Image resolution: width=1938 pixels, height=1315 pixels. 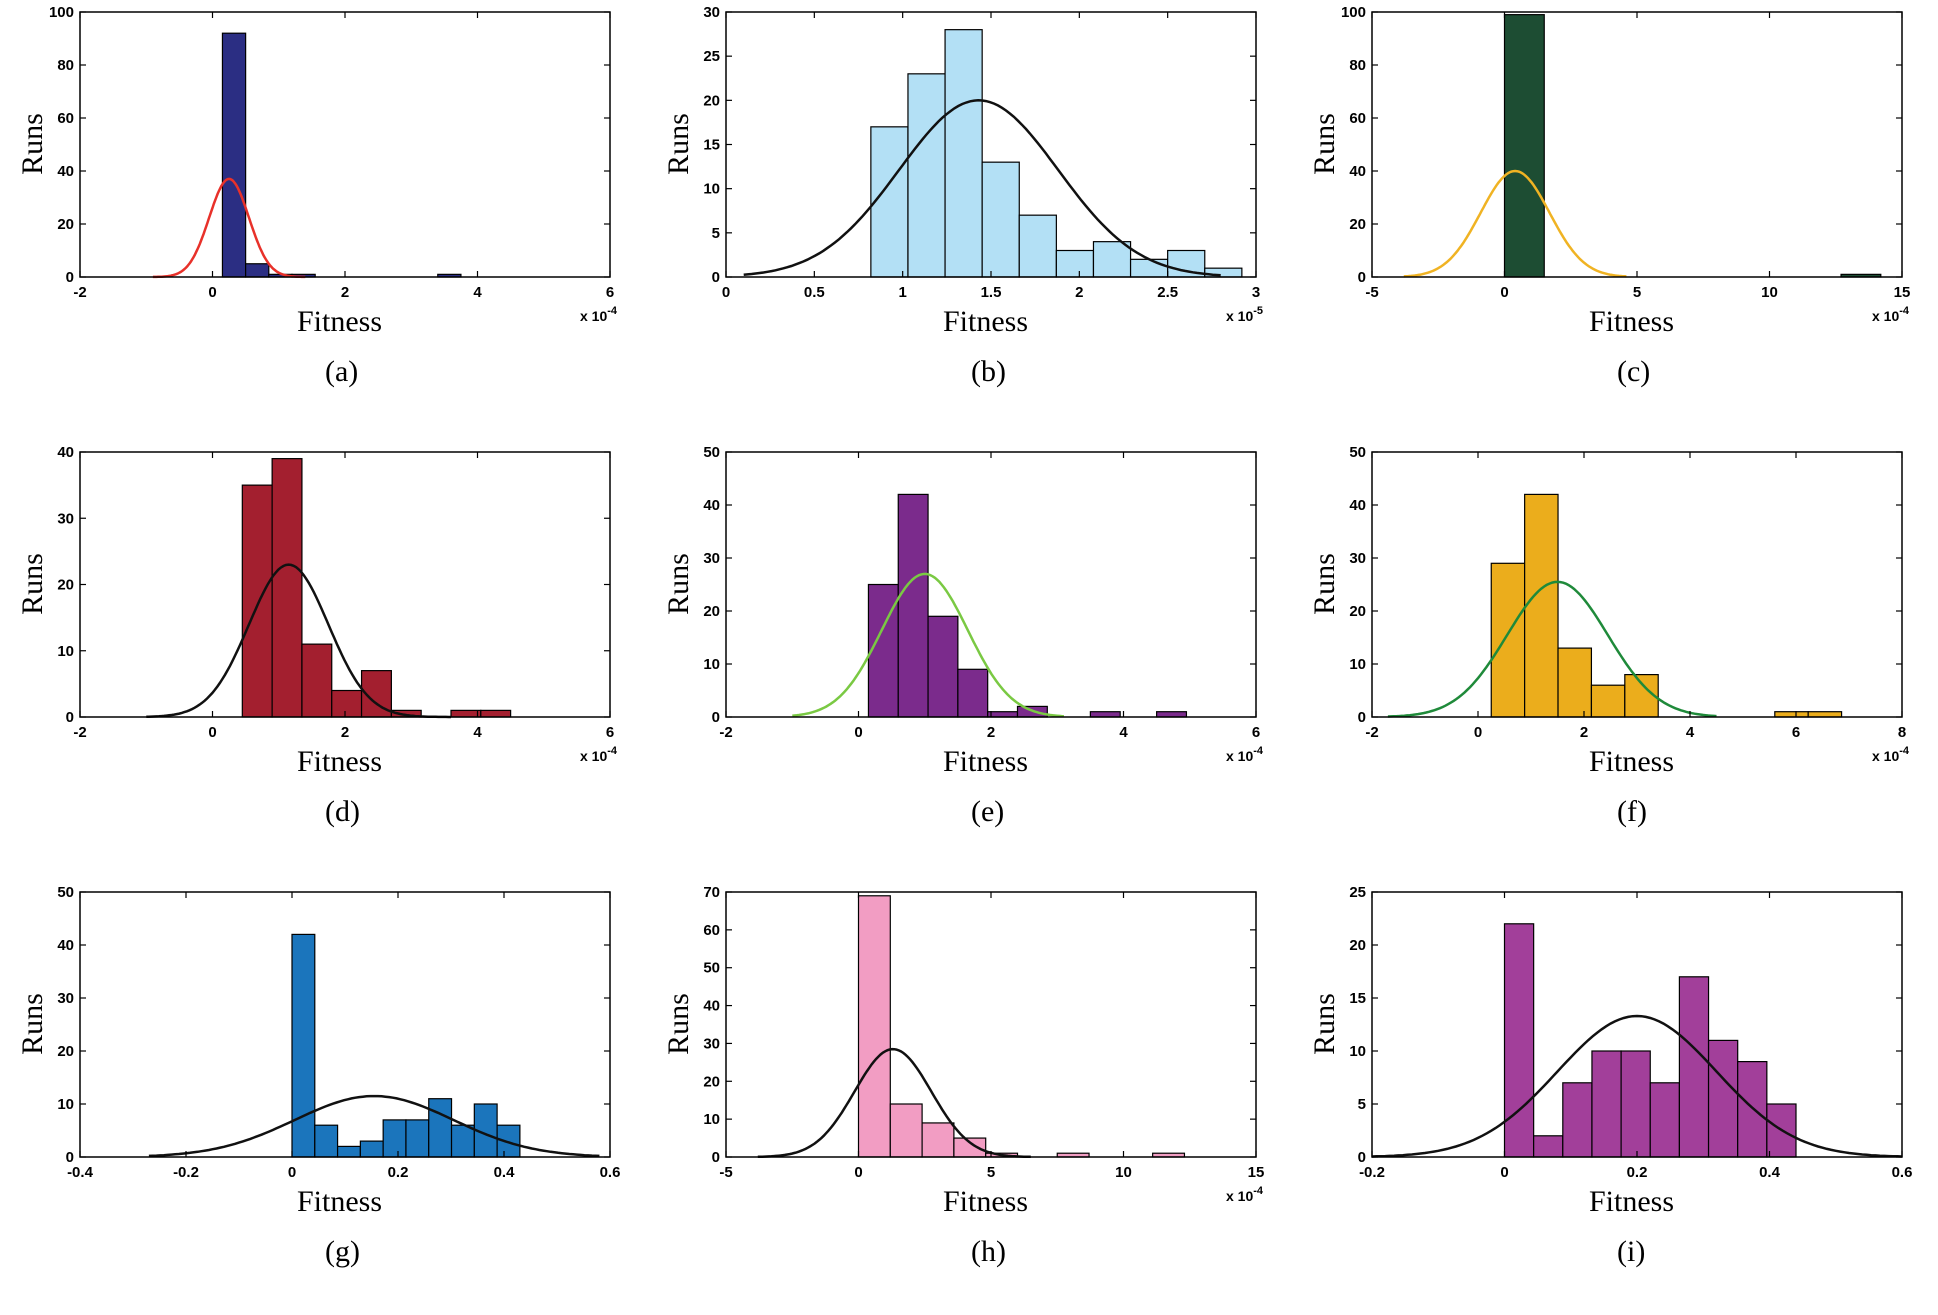 What do you see at coordinates (1770, 1172) in the screenshot?
I see `x-tick-label: 0.4` at bounding box center [1770, 1172].